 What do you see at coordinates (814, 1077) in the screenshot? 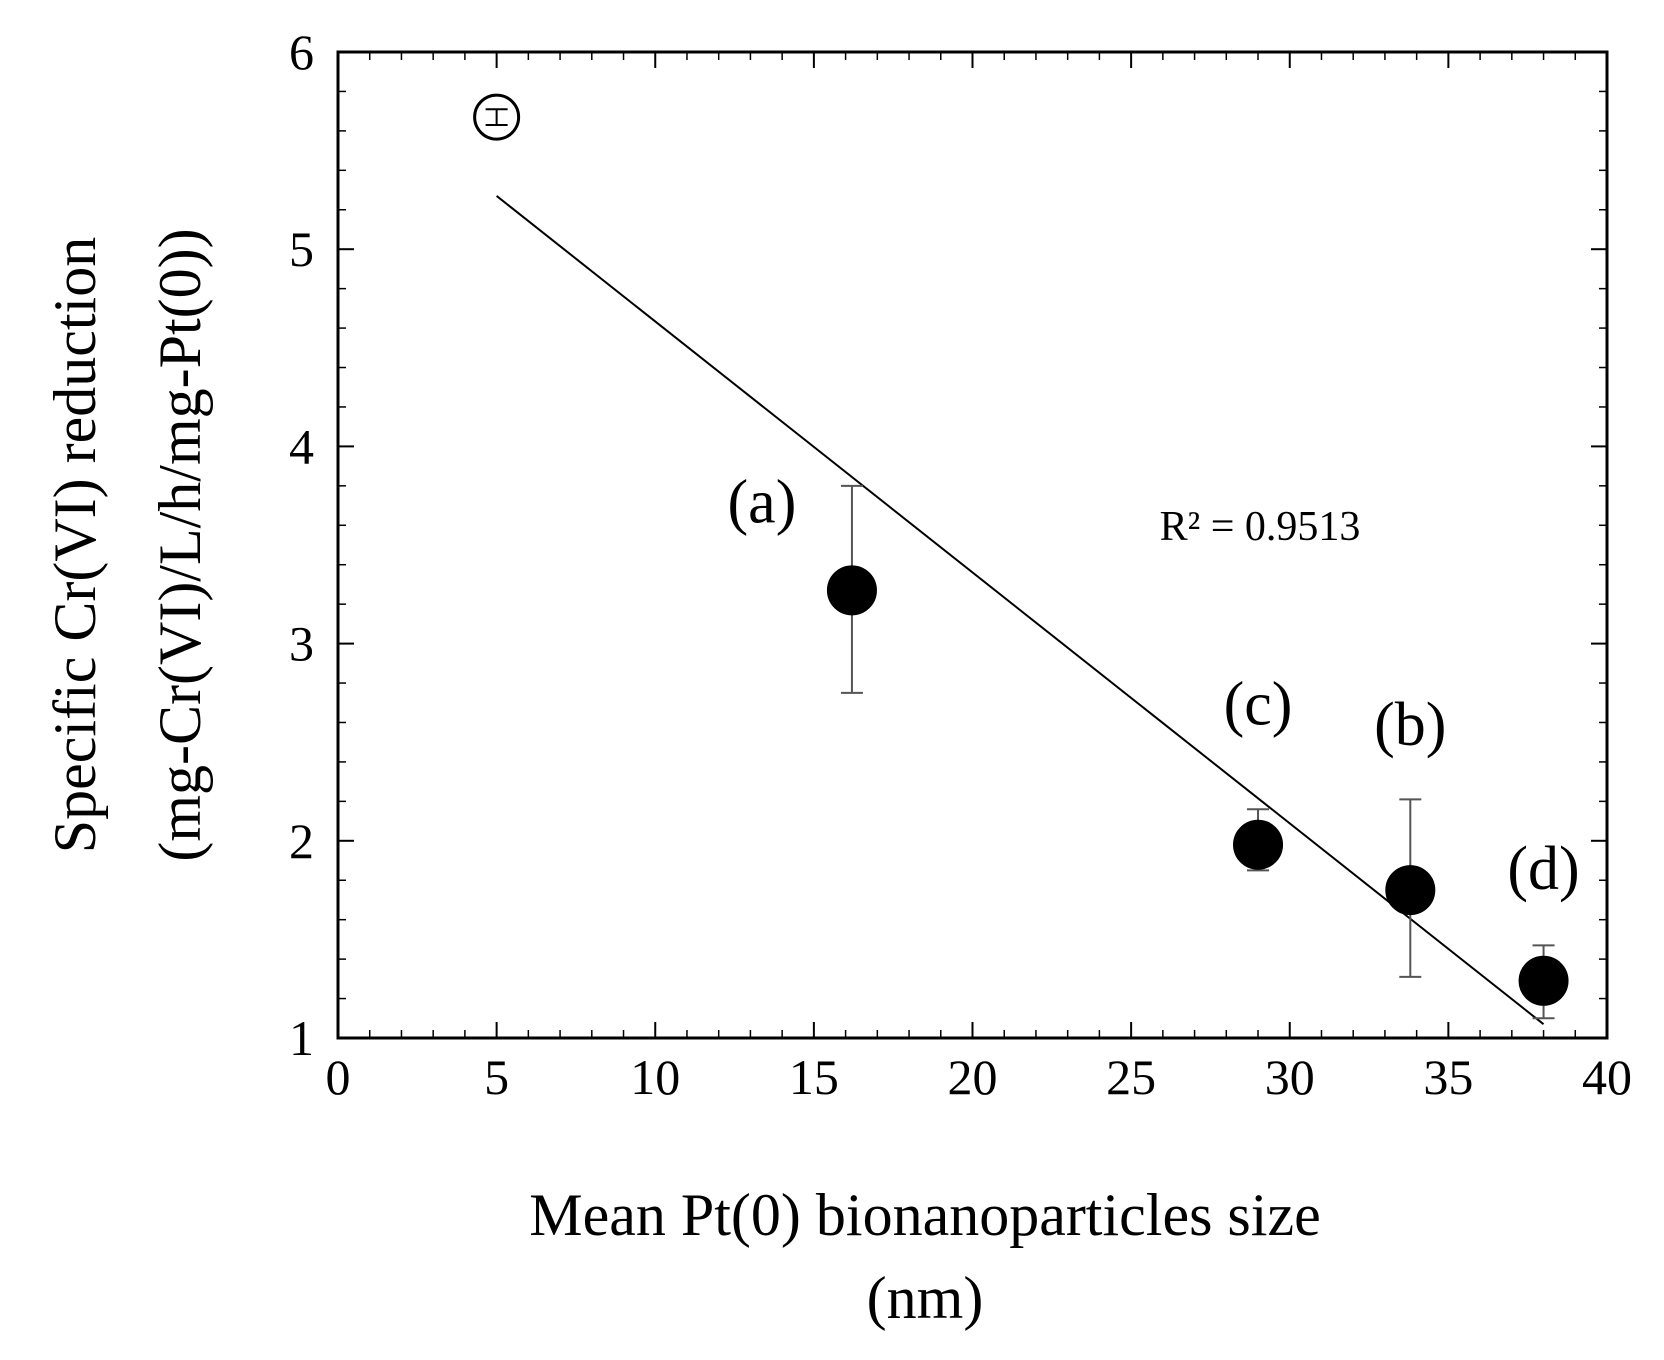
I see `x-tick-label: 15` at bounding box center [814, 1077].